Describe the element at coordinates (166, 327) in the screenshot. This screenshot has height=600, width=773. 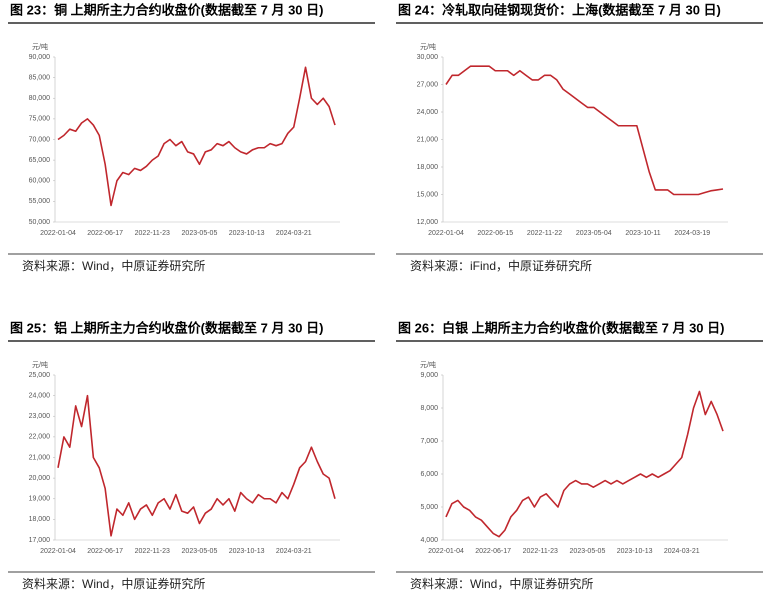
I see `figure-title: 图 25：铝 上期所主力合约收盘价(数据截至 7 月 30 日)` at that location.